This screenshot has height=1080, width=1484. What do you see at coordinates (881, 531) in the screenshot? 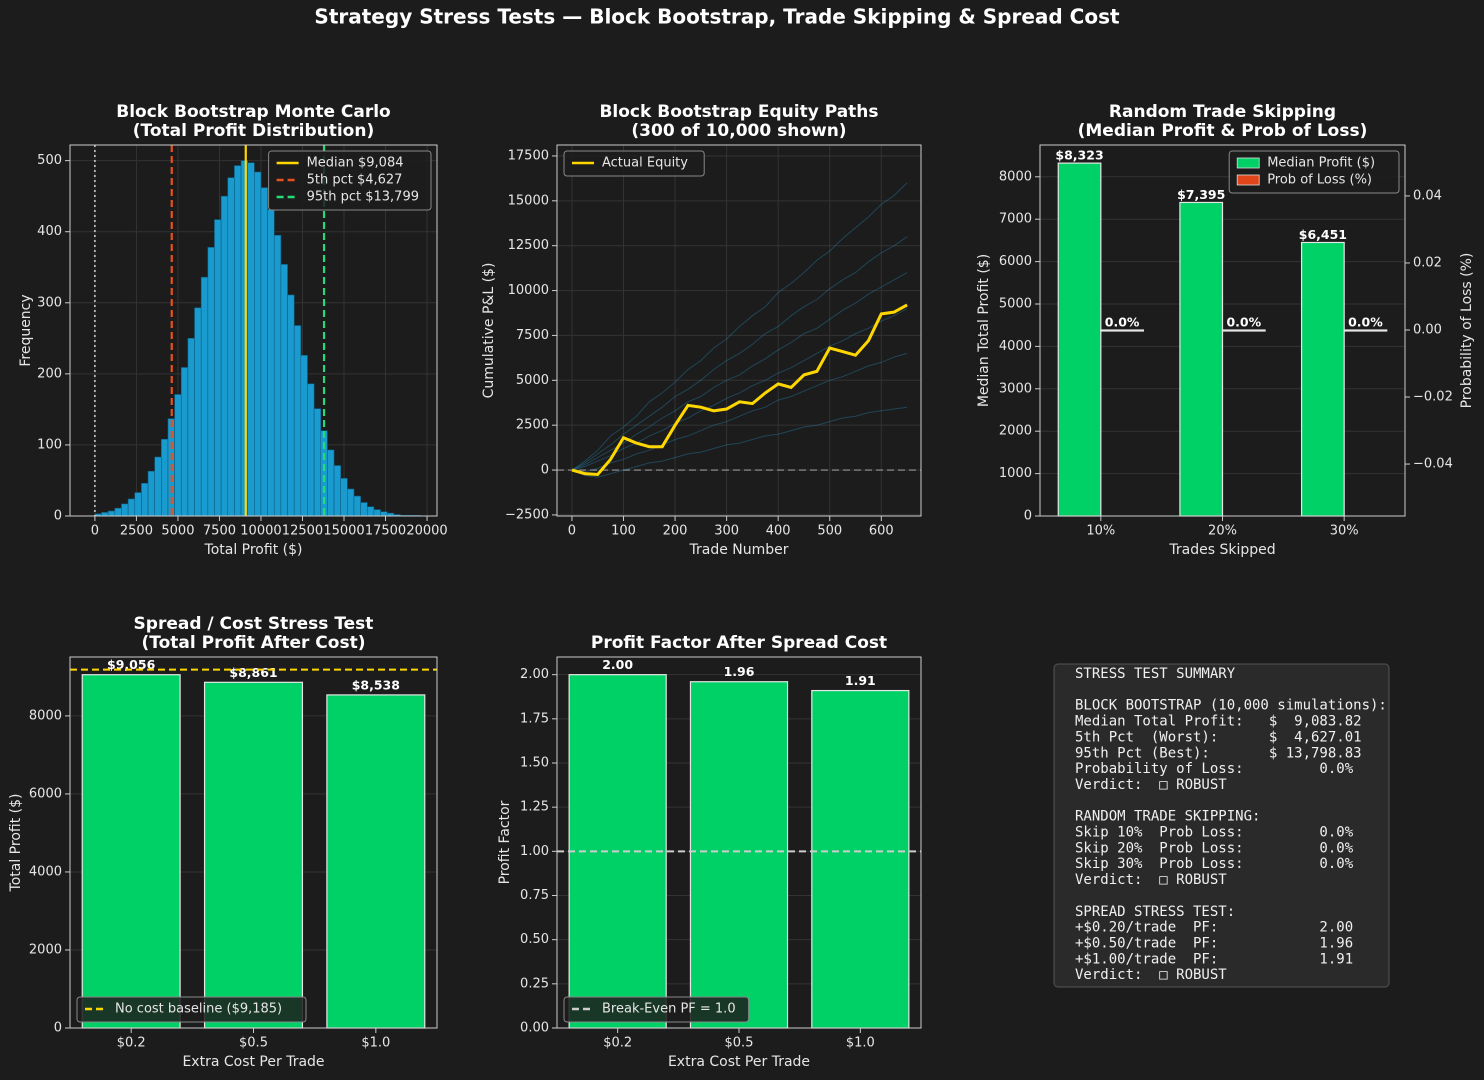
I see `x-tick-label: 600` at bounding box center [881, 531].